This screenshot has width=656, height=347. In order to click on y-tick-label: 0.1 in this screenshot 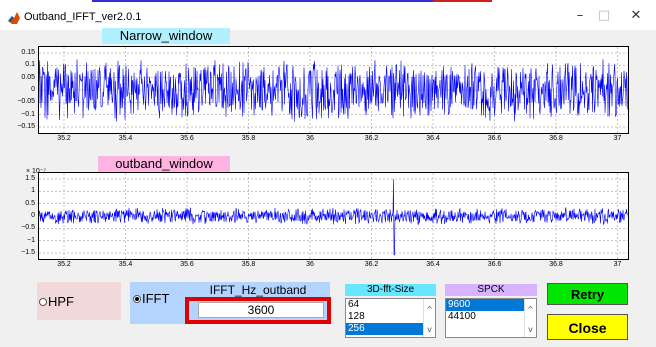, I will do `click(30, 65)`.